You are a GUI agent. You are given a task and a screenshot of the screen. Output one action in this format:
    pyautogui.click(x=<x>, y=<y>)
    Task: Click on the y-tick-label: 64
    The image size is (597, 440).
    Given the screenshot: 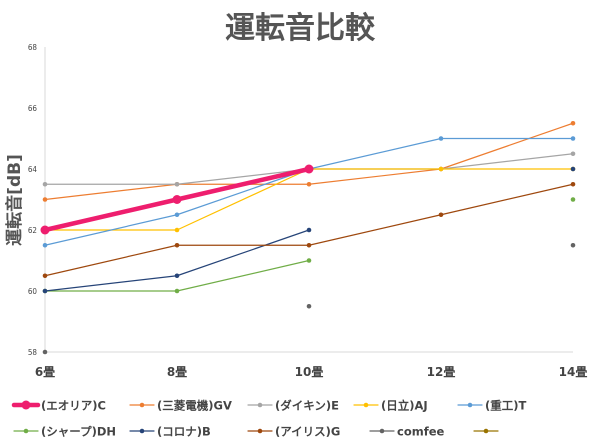 What is the action you would take?
    pyautogui.click(x=33, y=169)
    